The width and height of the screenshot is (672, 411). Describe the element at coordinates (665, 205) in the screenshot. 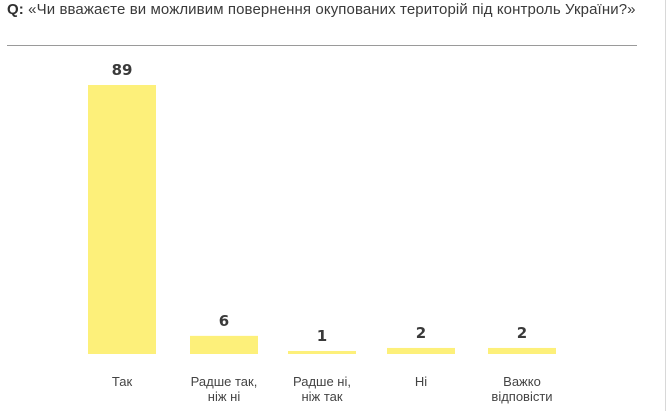

I see `right-edge-line` at that location.